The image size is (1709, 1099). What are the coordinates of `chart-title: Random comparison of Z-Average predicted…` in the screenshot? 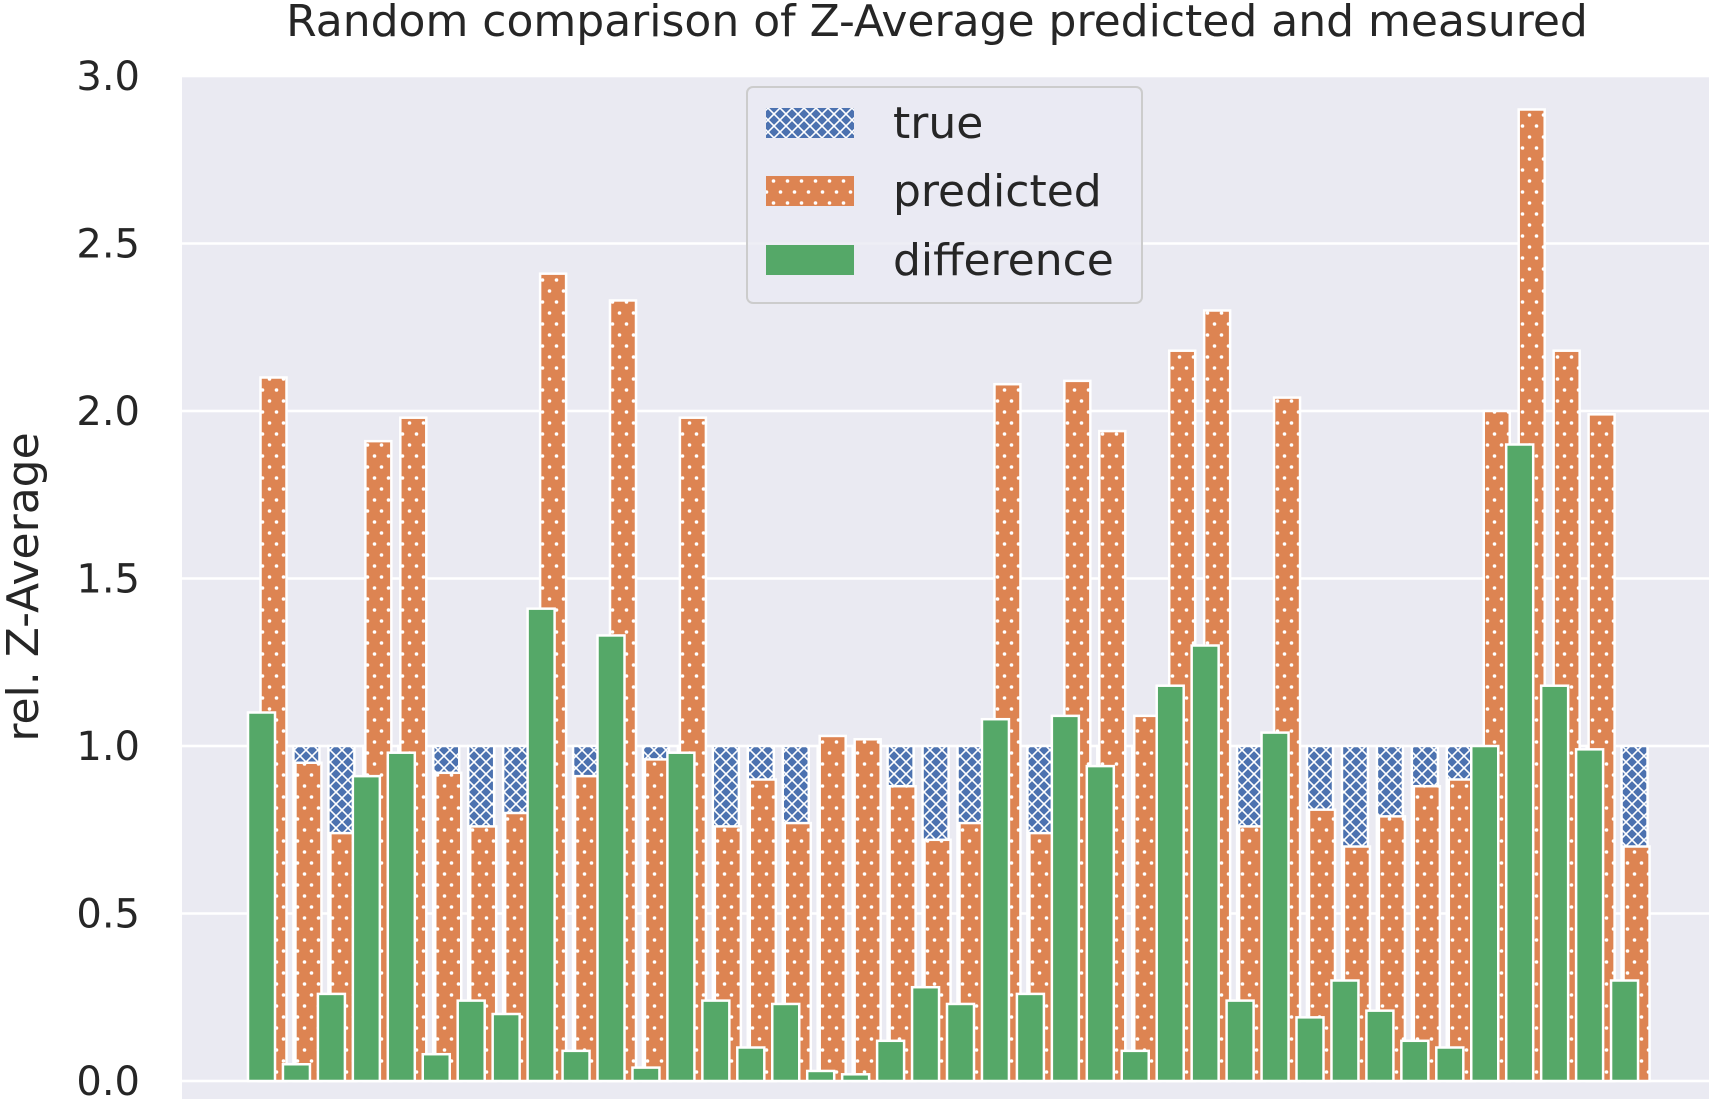 It's located at (937, 23).